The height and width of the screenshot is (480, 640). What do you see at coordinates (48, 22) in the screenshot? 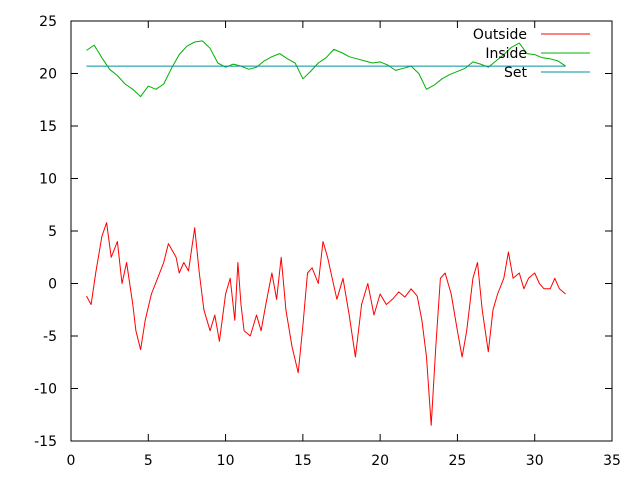
I see `y-tick-label: 25` at bounding box center [48, 22].